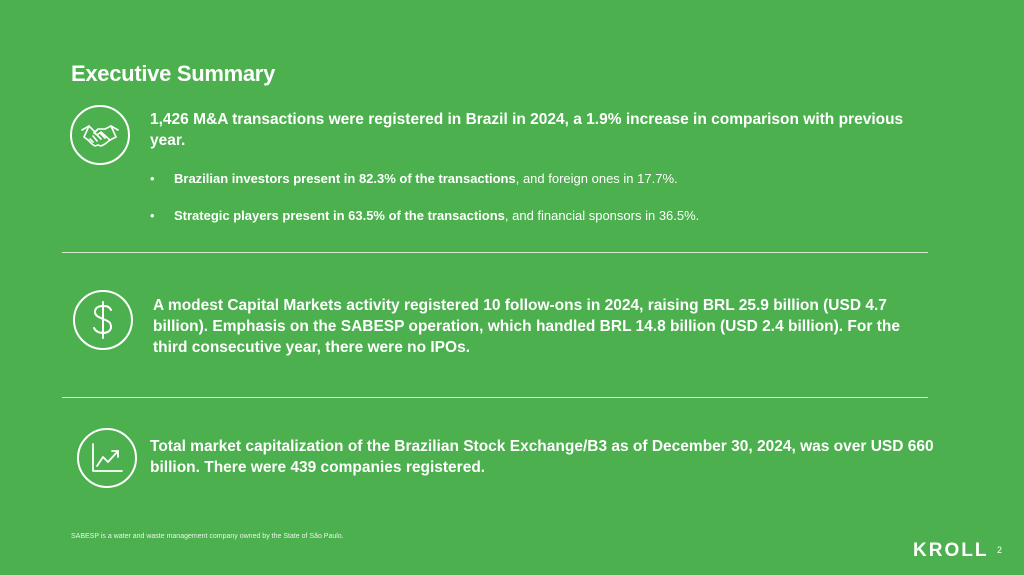 This screenshot has height=575, width=1024. Describe the element at coordinates (596, 178) in the screenshot. I see `bullet-text: , and foreign ones in 17.7%.` at that location.